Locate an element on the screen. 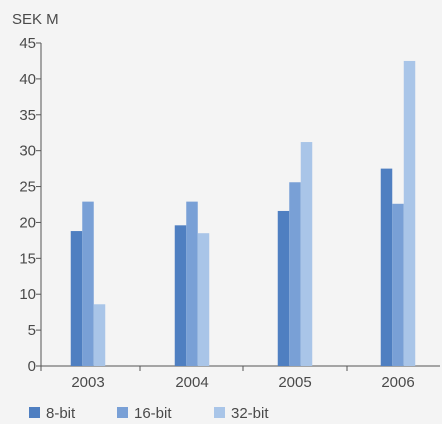  y-tick-label: 30 is located at coordinates (27, 151).